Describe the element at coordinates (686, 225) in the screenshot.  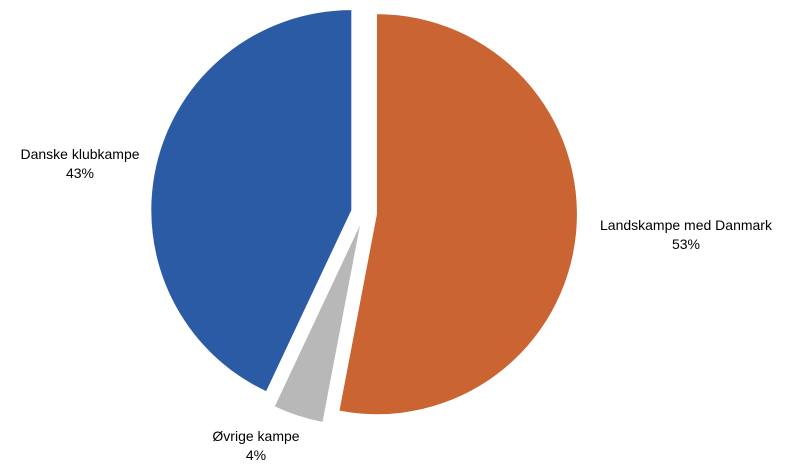
I see `slice-label-landskampe-med-danmark: Landskampe med Danmark` at that location.